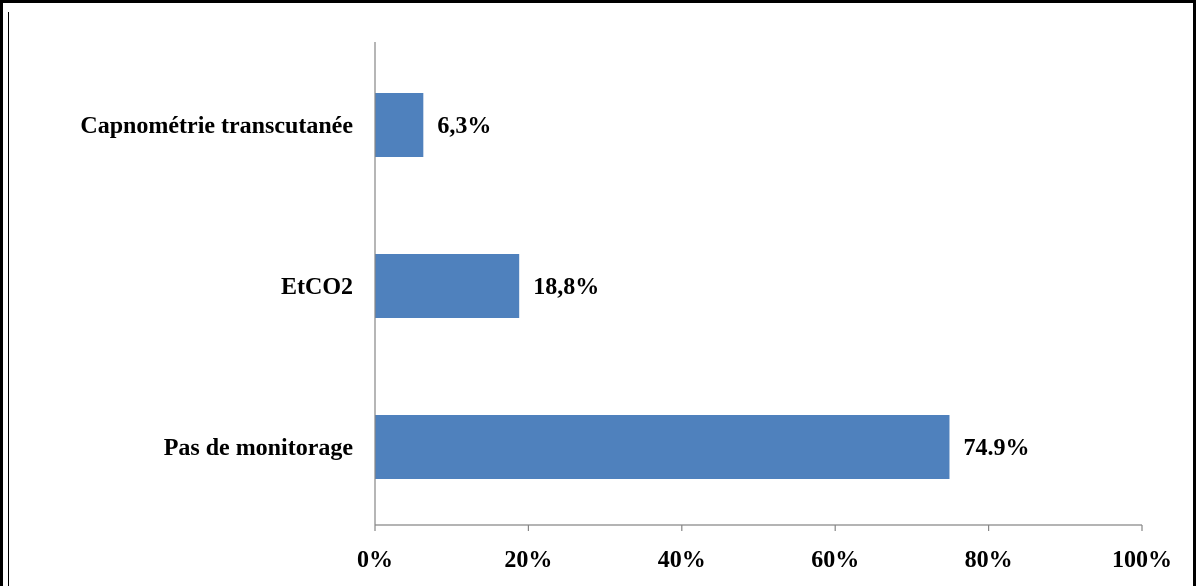 The image size is (1196, 586). Describe the element at coordinates (259, 448) in the screenshot. I see `category-label: Pas de monitorage` at that location.